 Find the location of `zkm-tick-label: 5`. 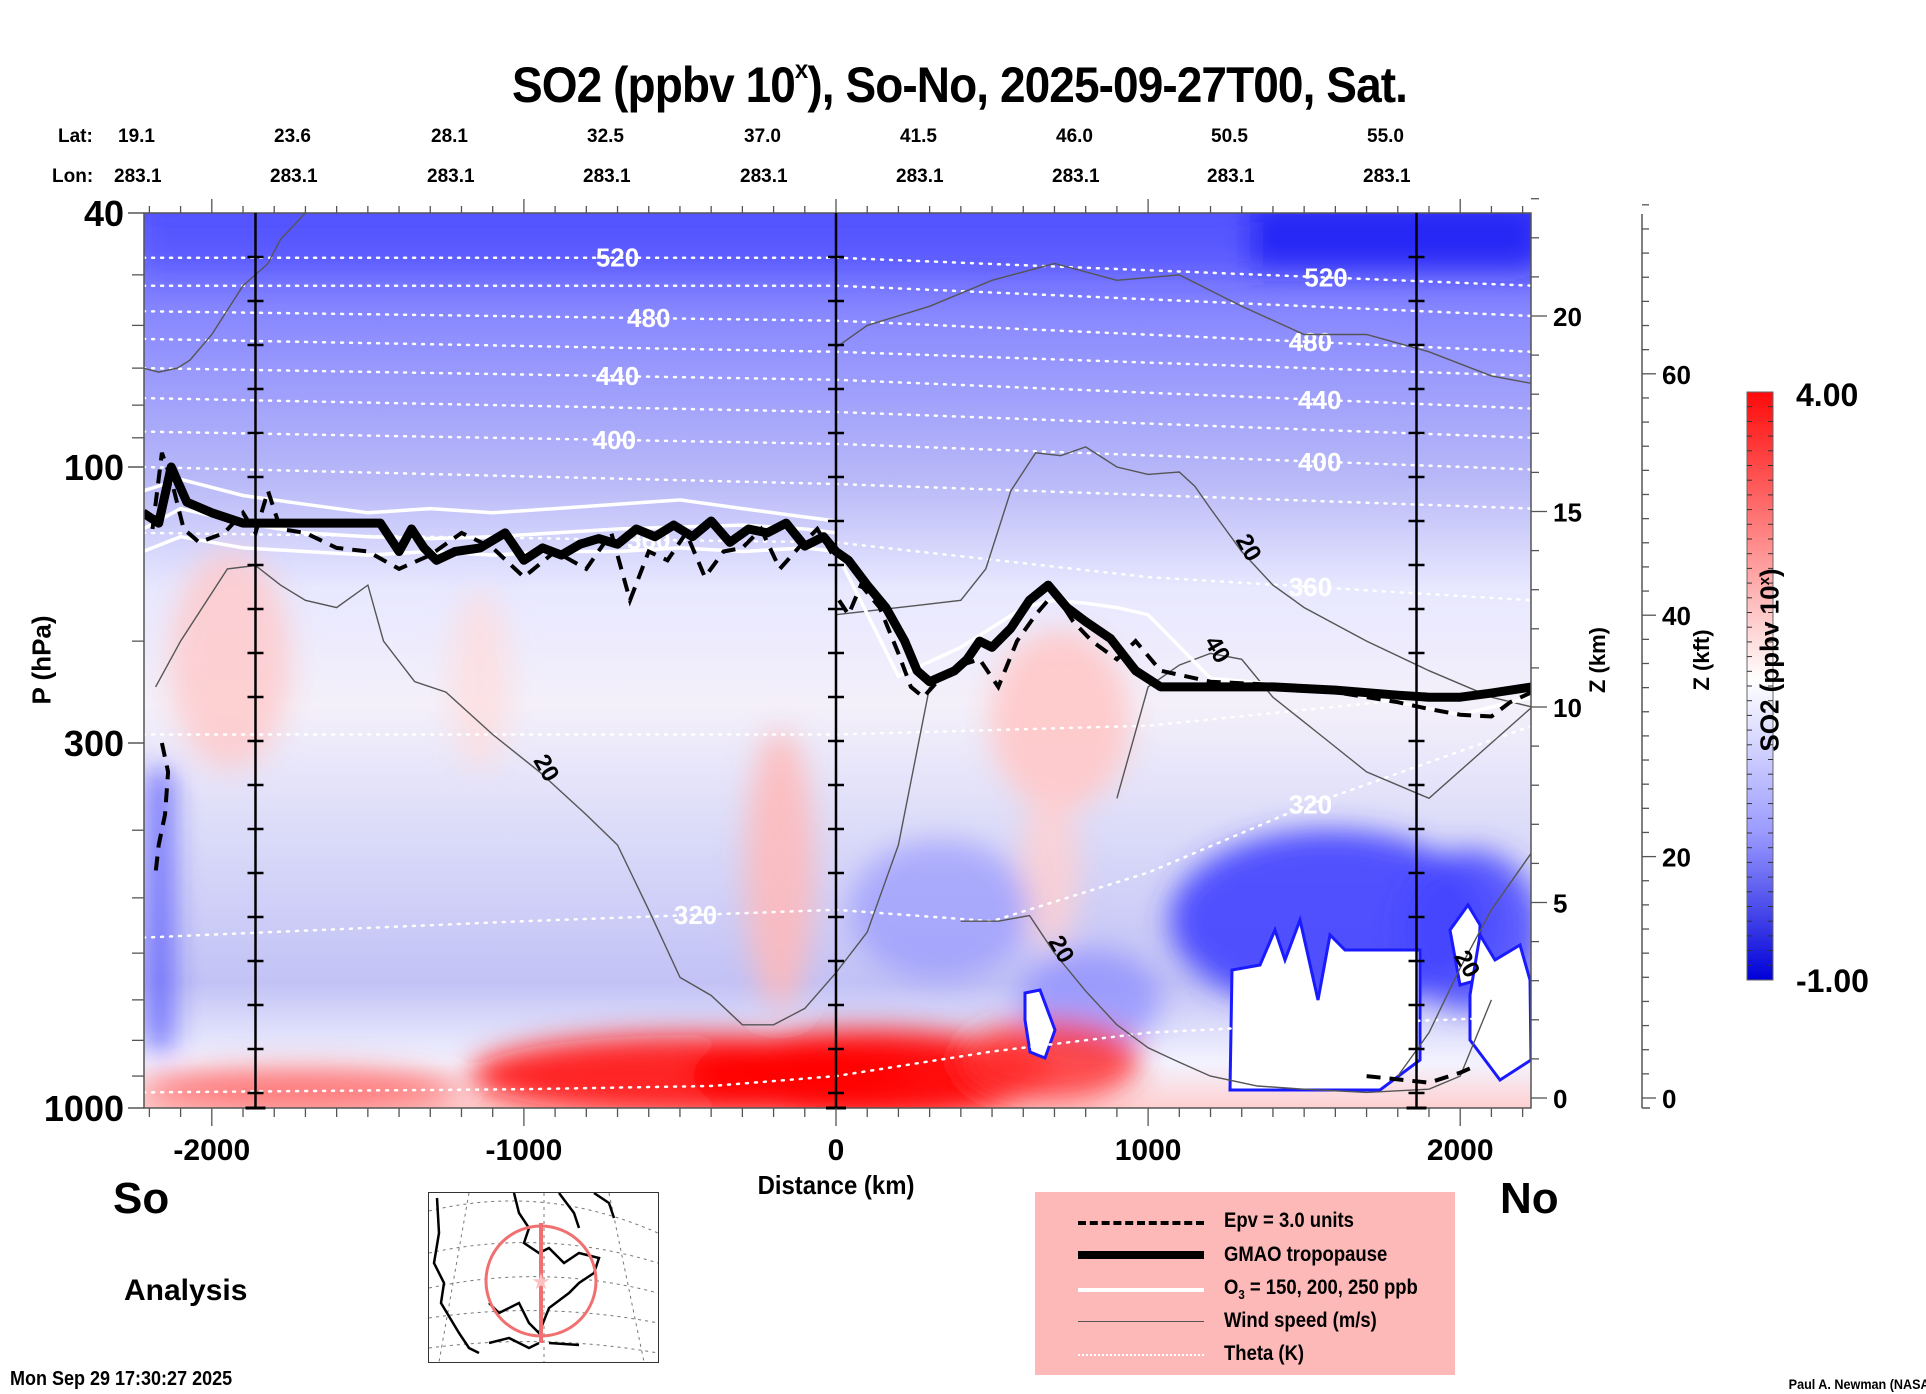

zkm-tick-label: 5 is located at coordinates (1560, 904).